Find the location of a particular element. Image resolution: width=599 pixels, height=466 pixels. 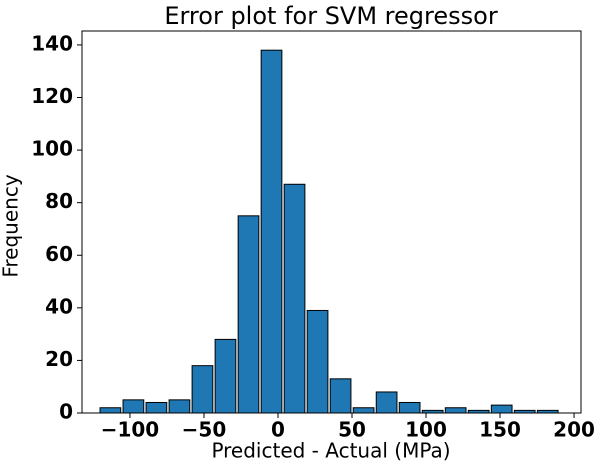

y-tick-label: 80 is located at coordinates (59, 201).